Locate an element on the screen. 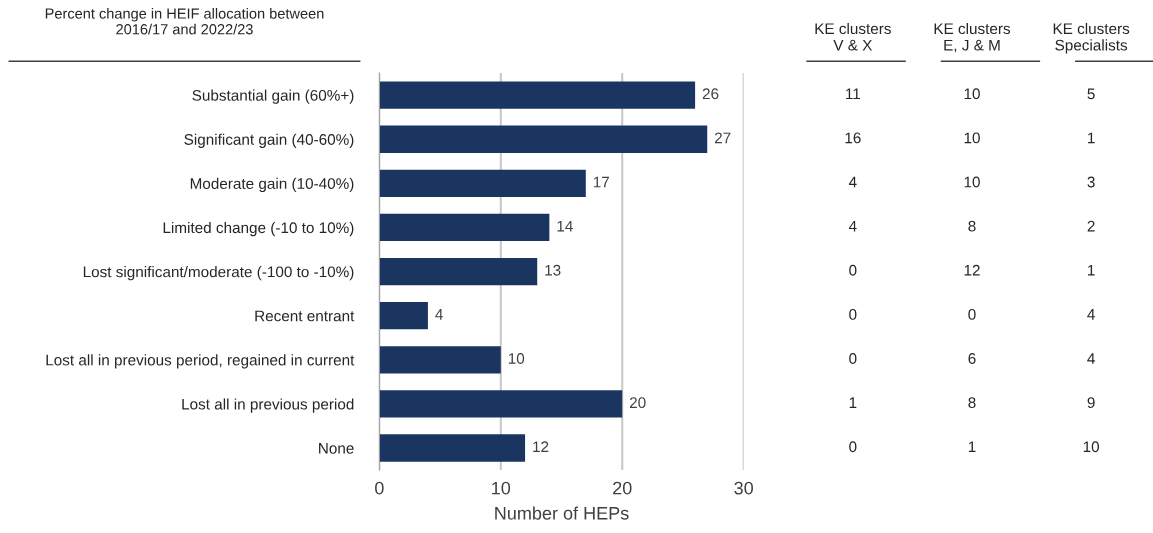 This screenshot has height=533, width=1153. y-tick-label: Lost all in previous period, regained in current is located at coordinates (200, 361).